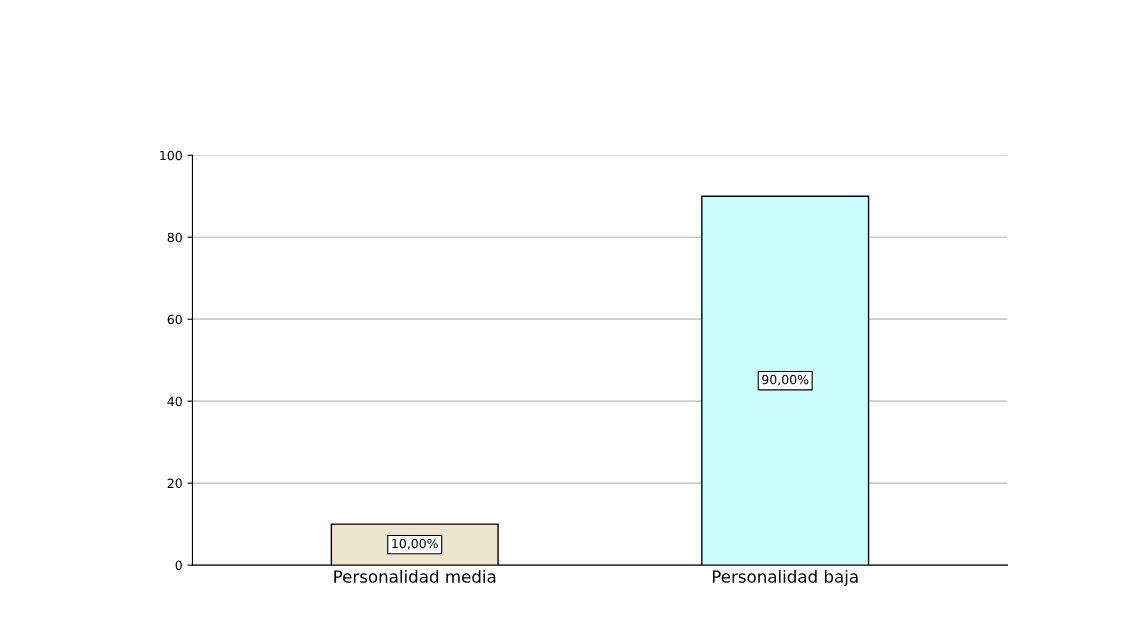 The height and width of the screenshot is (621, 1132). I want to click on y-tick-label: 60, so click(174, 319).